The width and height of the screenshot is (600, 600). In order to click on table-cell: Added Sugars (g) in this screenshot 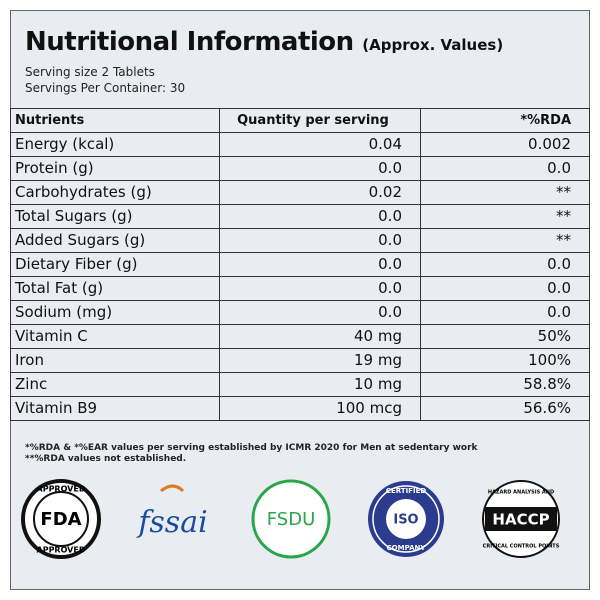, I will do `click(115, 240)`.